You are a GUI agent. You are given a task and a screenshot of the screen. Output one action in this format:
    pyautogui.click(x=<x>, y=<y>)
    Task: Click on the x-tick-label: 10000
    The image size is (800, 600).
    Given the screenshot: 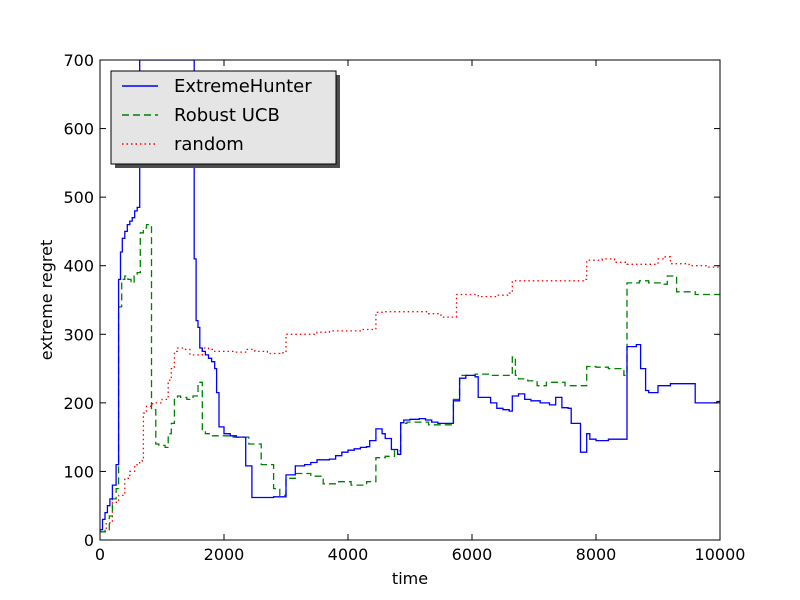 What is the action you would take?
    pyautogui.click(x=720, y=554)
    